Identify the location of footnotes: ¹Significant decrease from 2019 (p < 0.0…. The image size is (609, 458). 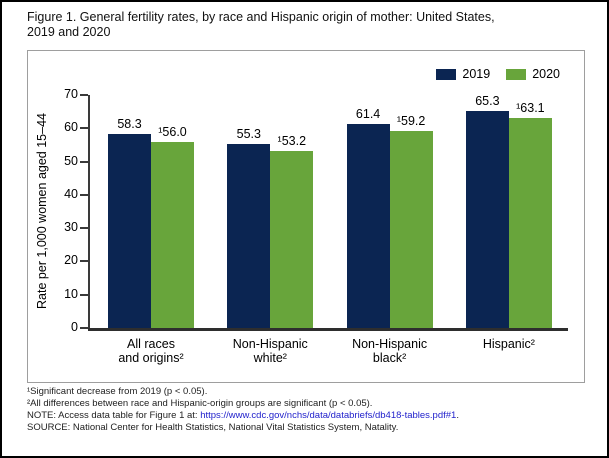
(307, 410).